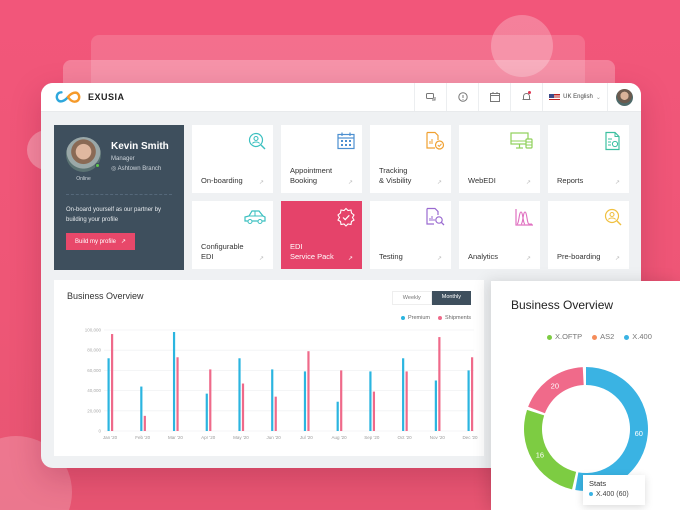 The image size is (680, 510). Describe the element at coordinates (391, 256) in the screenshot. I see `tile-label: Testing` at that location.